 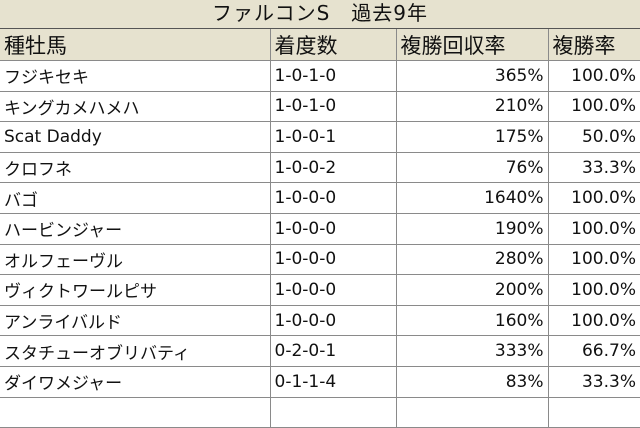 What do you see at coordinates (135, 167) in the screenshot?
I see `sire-name: クロフネ` at bounding box center [135, 167].